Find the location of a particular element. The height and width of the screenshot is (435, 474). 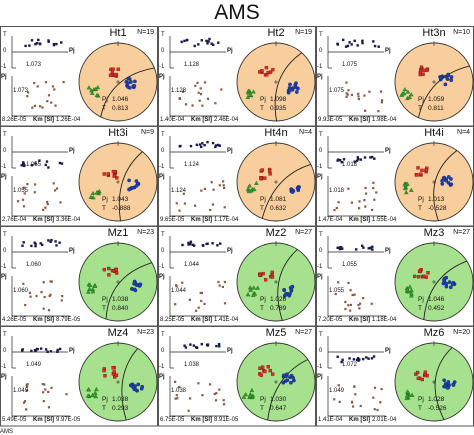

pj-max-label: 1.124 is located at coordinates (192, 165).